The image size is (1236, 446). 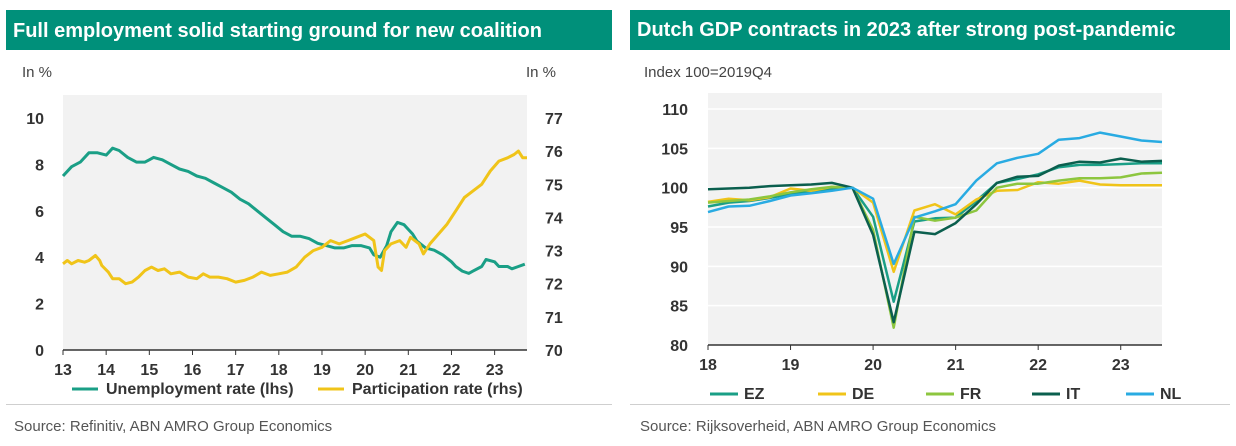 What do you see at coordinates (200, 389) in the screenshot?
I see `legend-label: Unemployment rate (lhs)` at bounding box center [200, 389].